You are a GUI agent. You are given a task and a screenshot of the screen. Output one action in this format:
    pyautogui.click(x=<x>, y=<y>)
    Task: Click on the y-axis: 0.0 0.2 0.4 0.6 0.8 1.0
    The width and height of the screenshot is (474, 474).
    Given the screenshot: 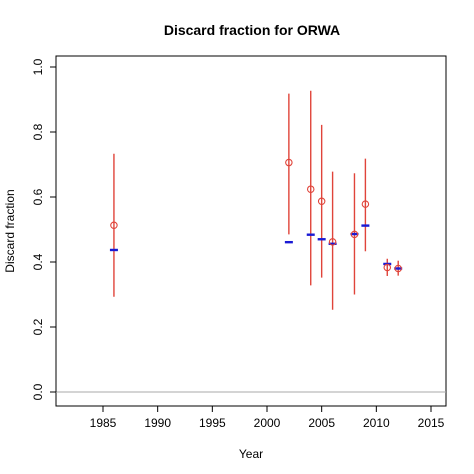 What is the action you would take?
    pyautogui.click(x=44, y=229)
    